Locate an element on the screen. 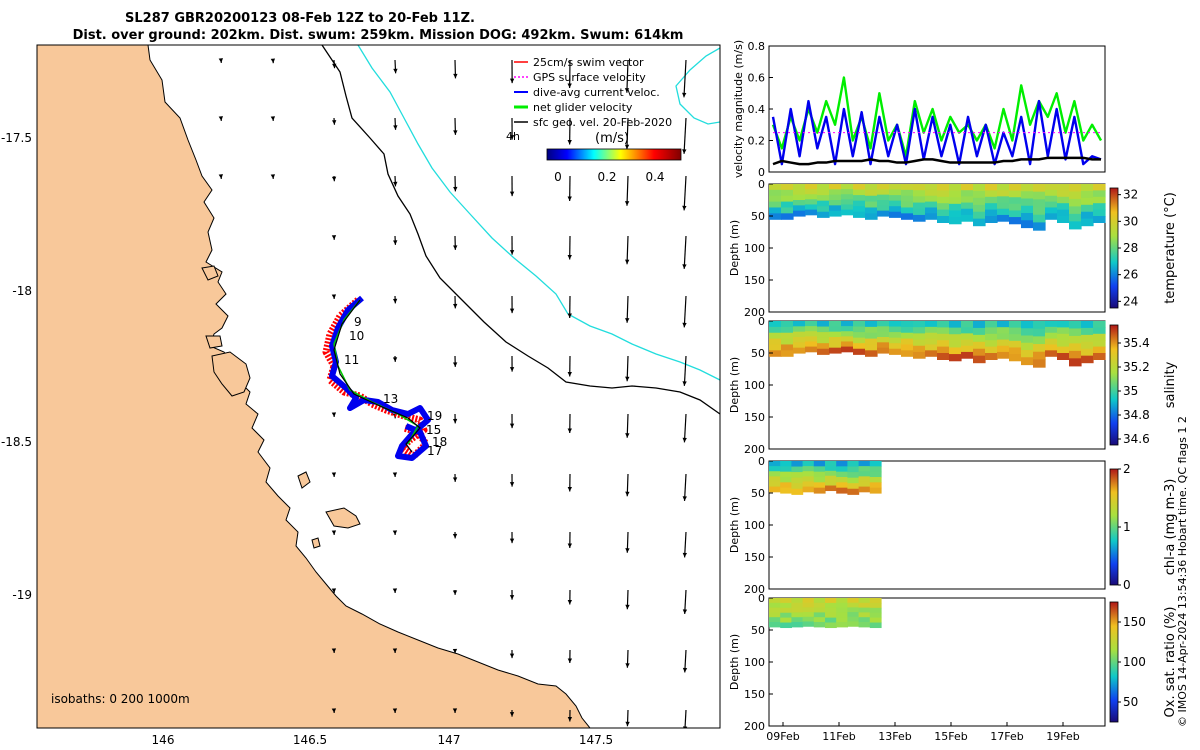  track-blue-current is located at coordinates (380, 378).